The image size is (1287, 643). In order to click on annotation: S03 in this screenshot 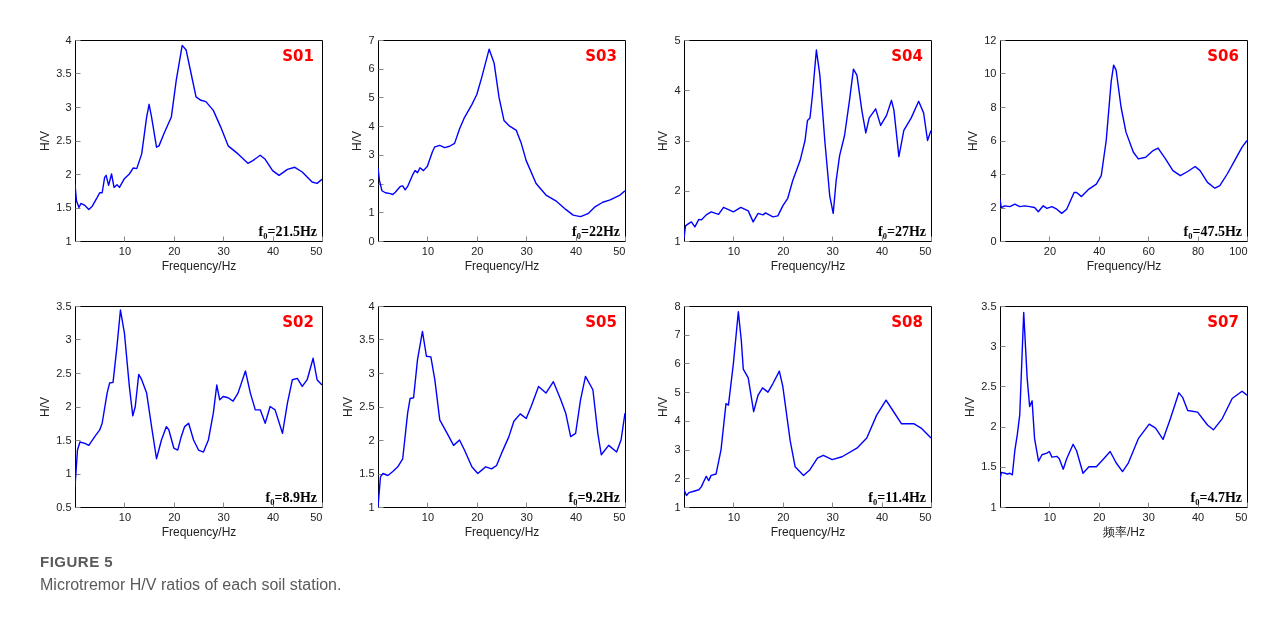, I will do `click(601, 56)`.